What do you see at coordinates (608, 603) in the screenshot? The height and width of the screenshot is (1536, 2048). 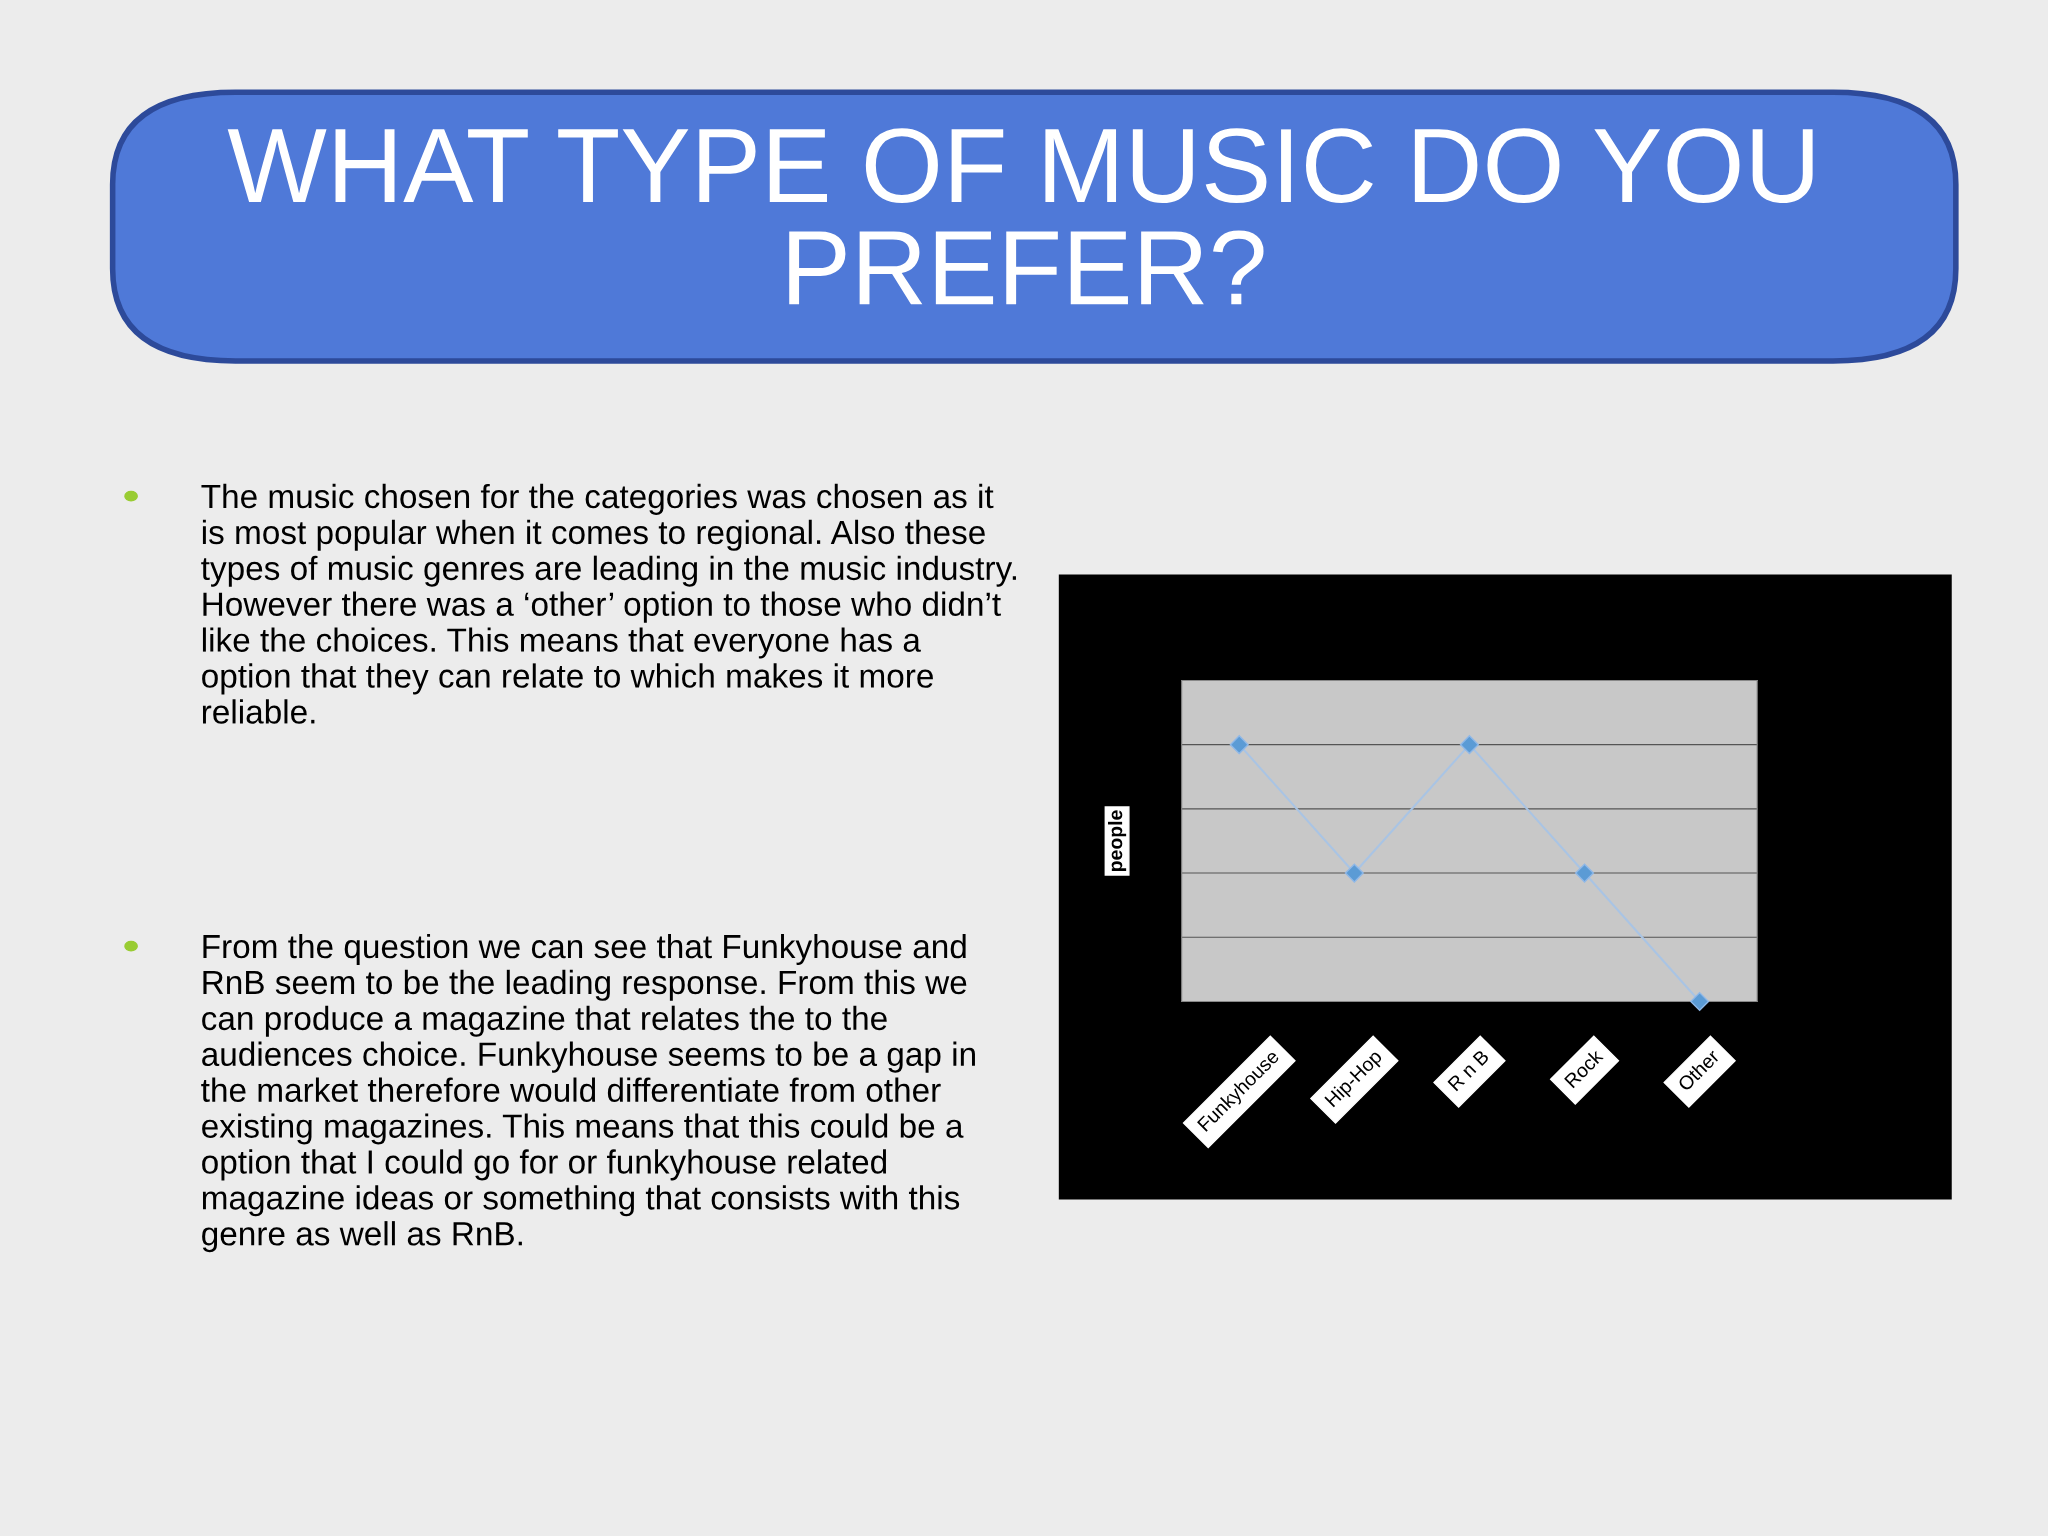 I see `text: The music chosen for the categories was chosen as it is most popular when it comes to regional. Also these types of music genres are leading in the music industry. However there was a ‘other’ option to those who didn’t like the choices. This means that everyone has a option that they can relate to which makes it more reliable.` at bounding box center [608, 603].